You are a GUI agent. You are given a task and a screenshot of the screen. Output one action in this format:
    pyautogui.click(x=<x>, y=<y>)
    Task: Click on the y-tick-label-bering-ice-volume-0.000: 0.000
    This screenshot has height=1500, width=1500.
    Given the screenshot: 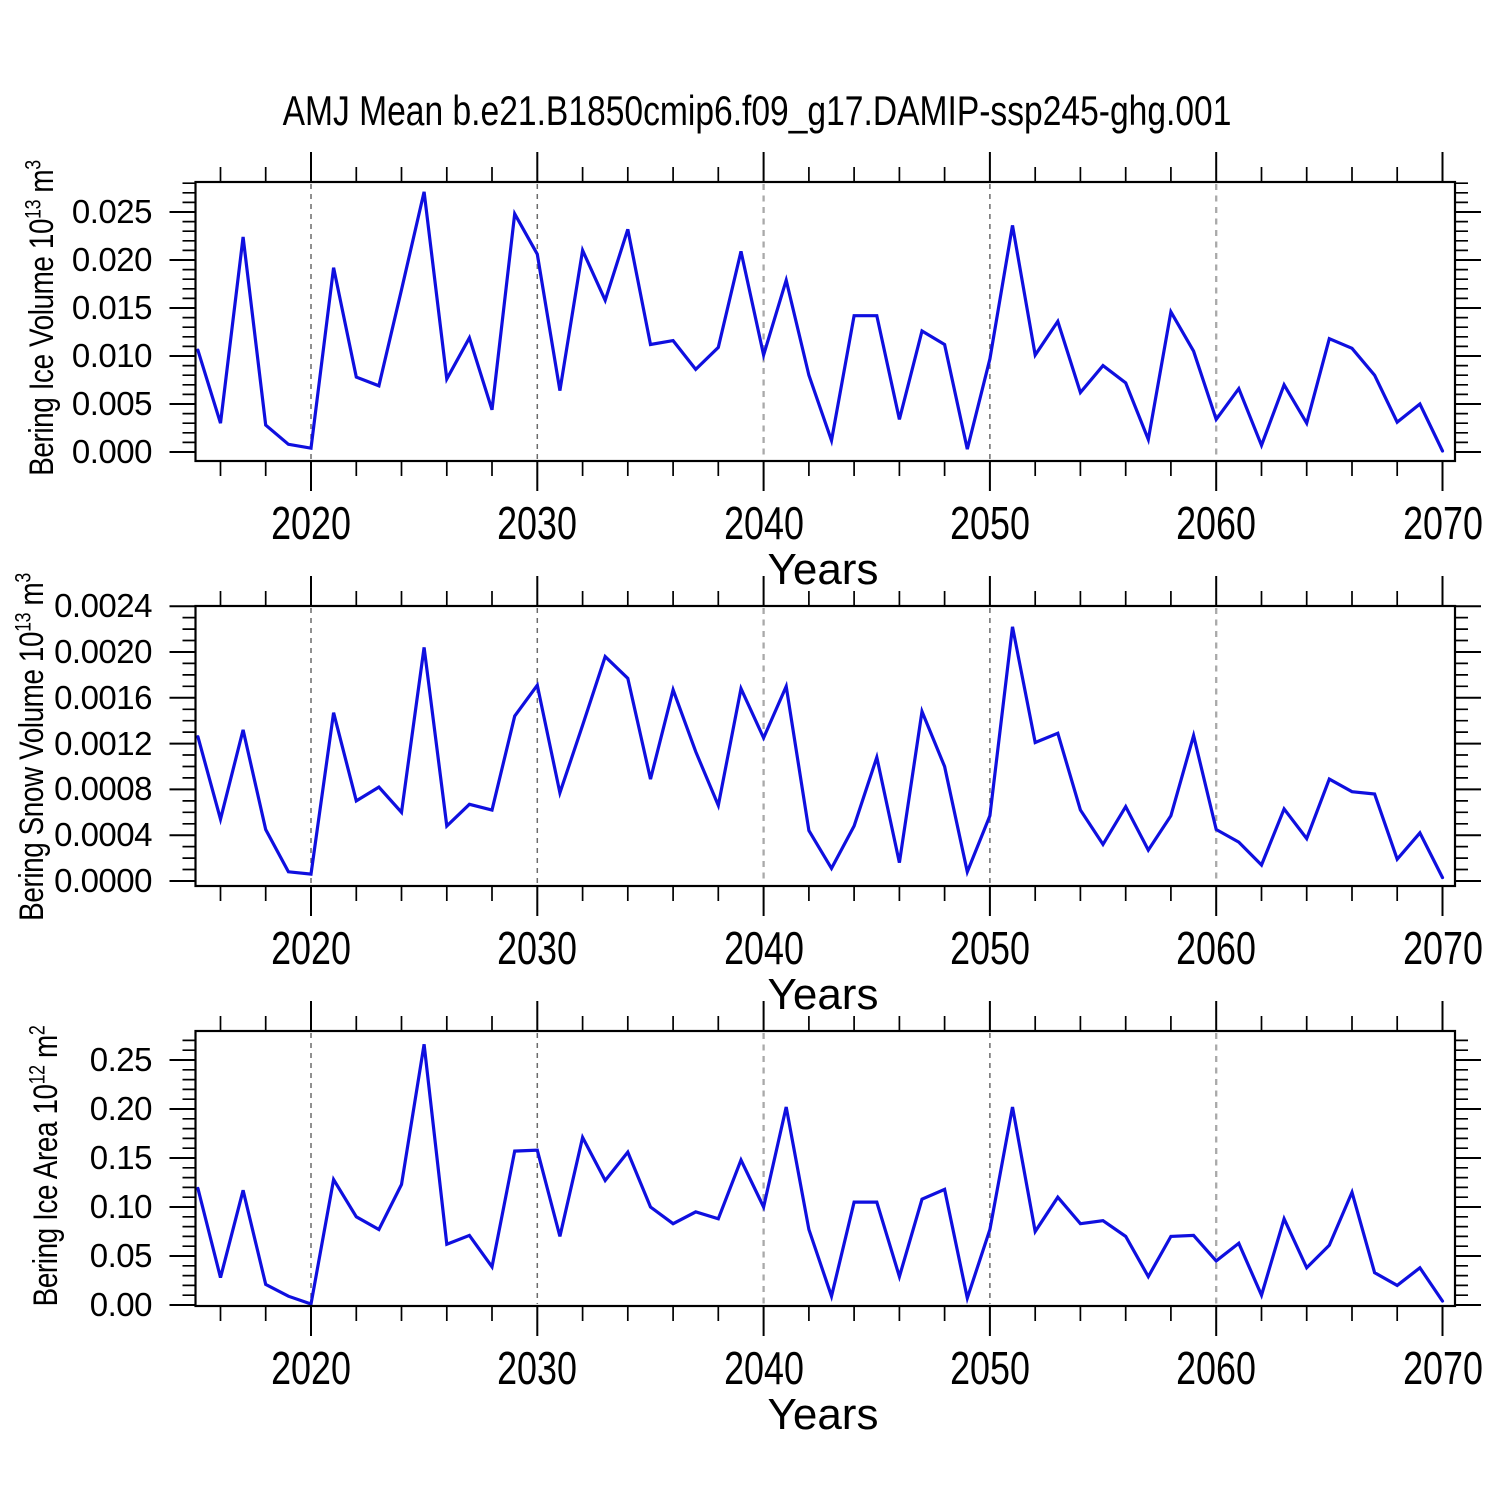 What is the action you would take?
    pyautogui.click(x=112, y=451)
    